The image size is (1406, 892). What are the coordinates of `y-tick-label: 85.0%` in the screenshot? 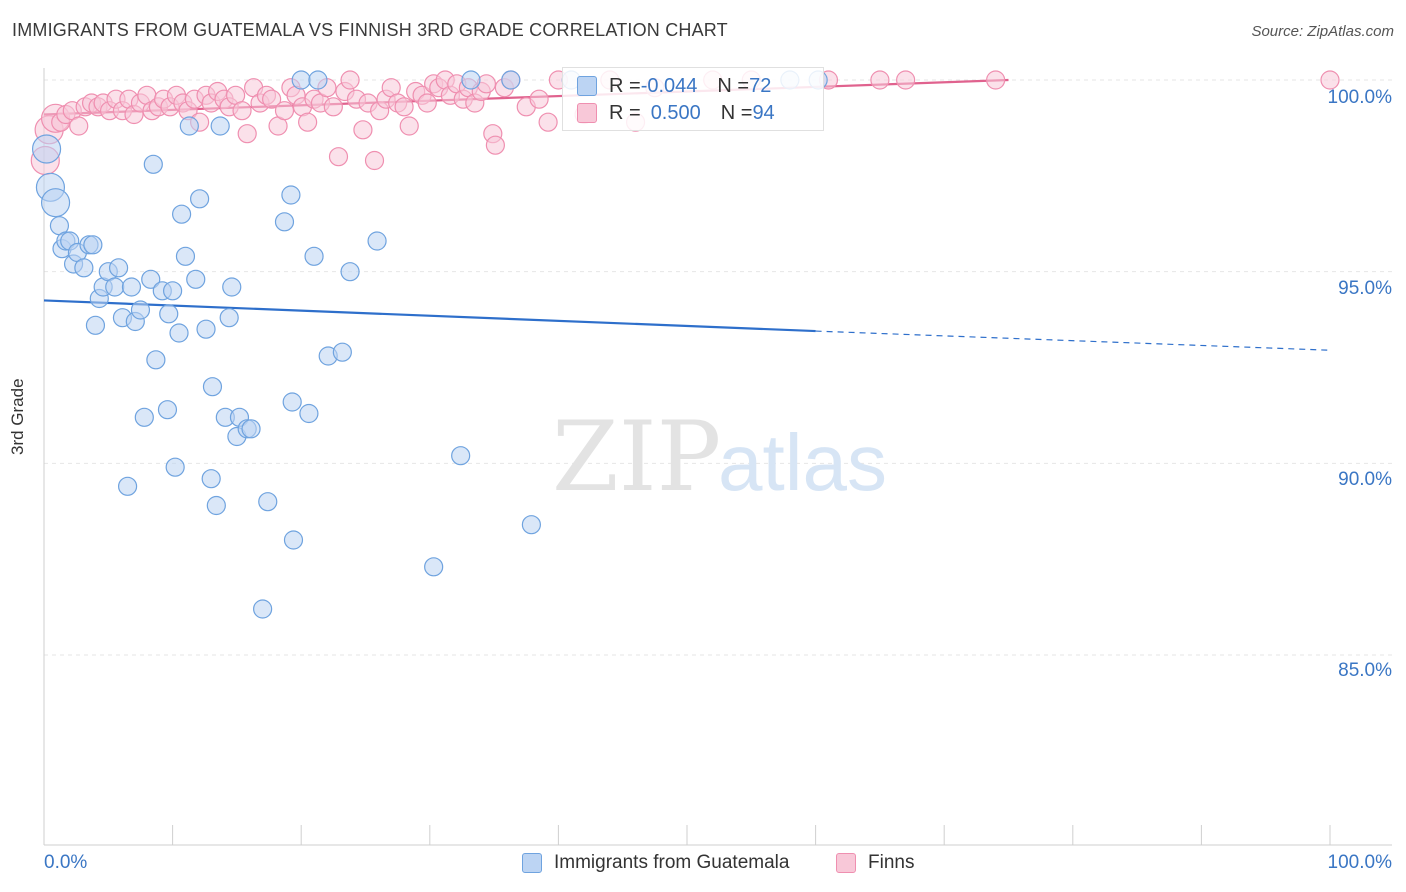 It's located at (1365, 670).